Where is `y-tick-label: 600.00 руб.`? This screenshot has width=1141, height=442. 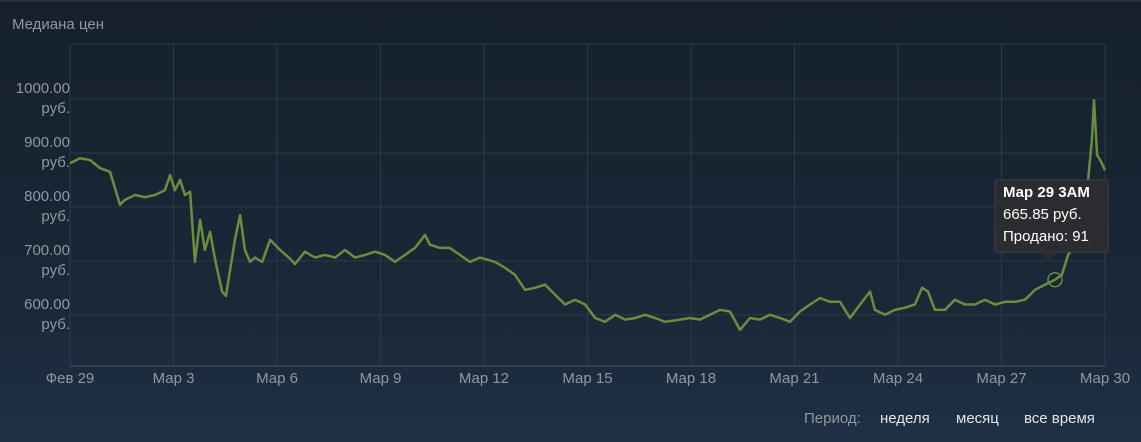 y-tick-label: 600.00 руб. is located at coordinates (47, 314).